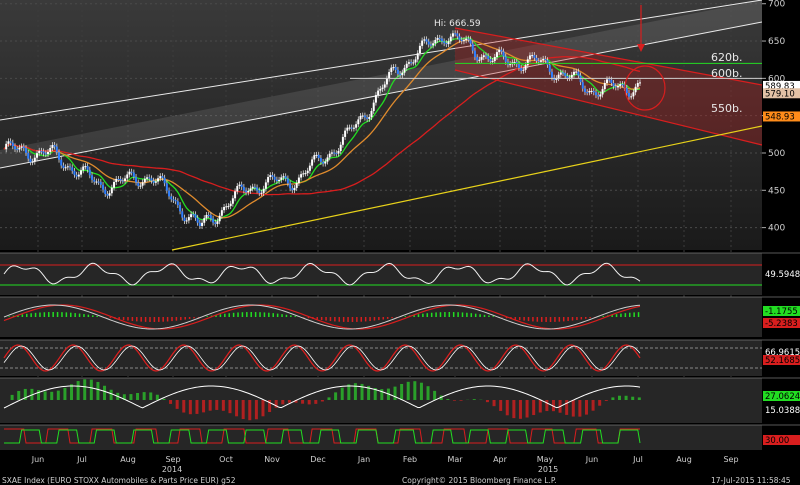 The height and width of the screenshot is (485, 800). Describe the element at coordinates (776, 79) in the screenshot. I see `y-tick-label-4: 600` at that location.